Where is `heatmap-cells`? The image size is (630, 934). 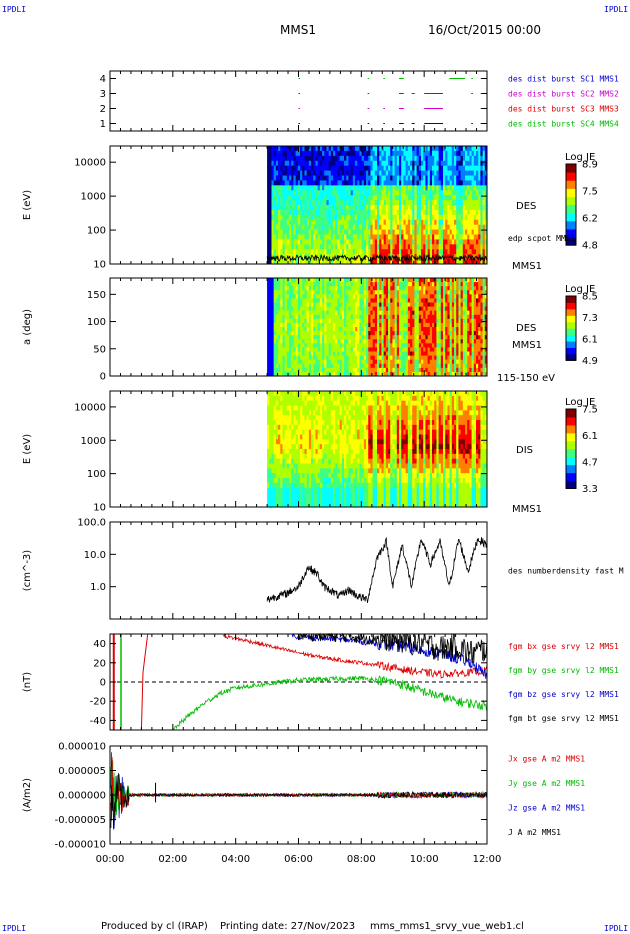
heatmap-cells is located at coordinates (377, 205).